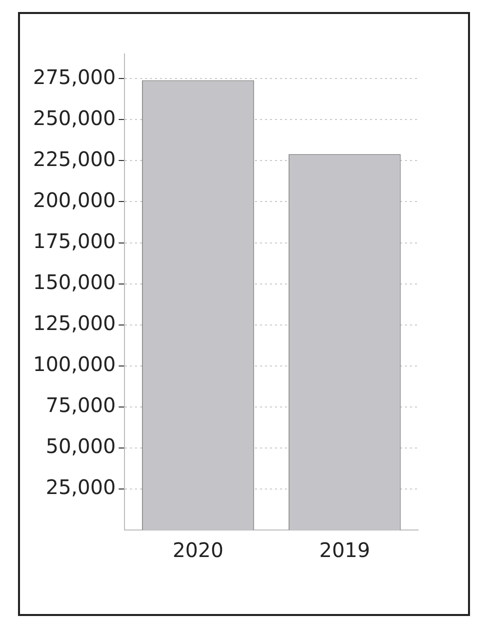 This screenshot has height=627, width=484. I want to click on y-tick-label: 275,000, so click(74, 76).